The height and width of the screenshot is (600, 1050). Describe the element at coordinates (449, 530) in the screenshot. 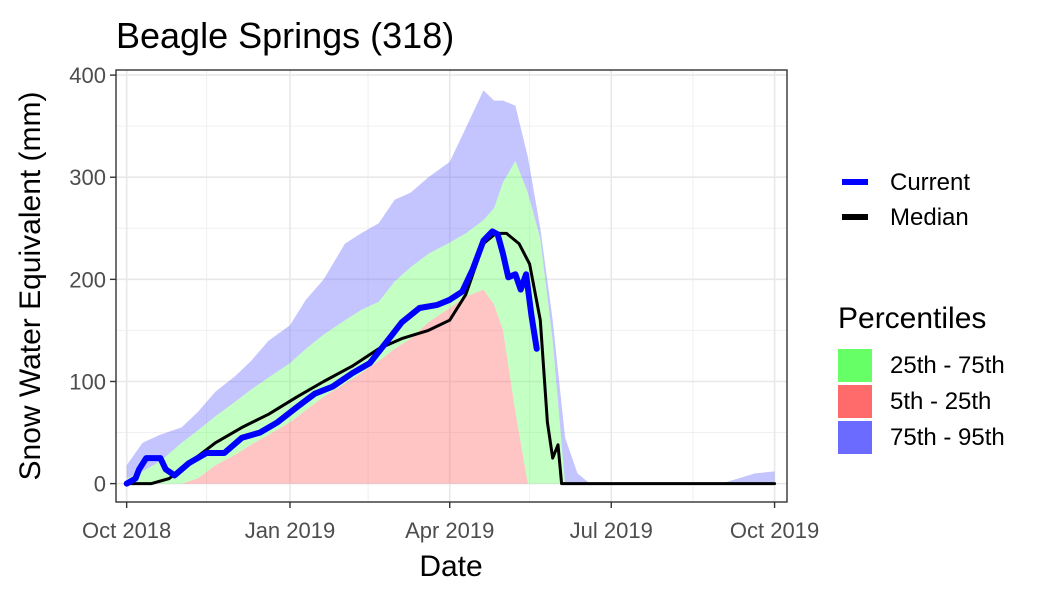

I see `x-tick-label: Apr 2019` at that location.